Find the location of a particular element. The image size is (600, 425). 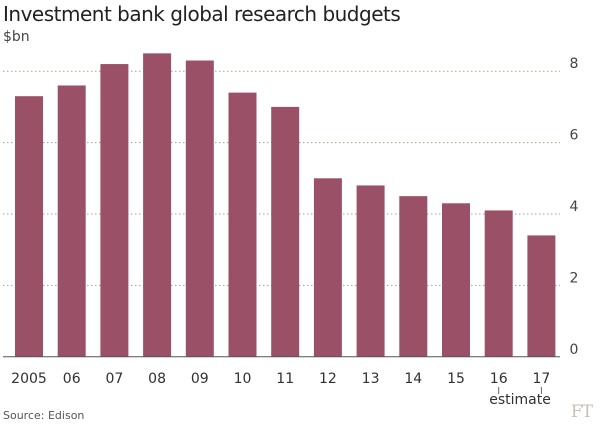

x-tick-label: 15 is located at coordinates (456, 379).